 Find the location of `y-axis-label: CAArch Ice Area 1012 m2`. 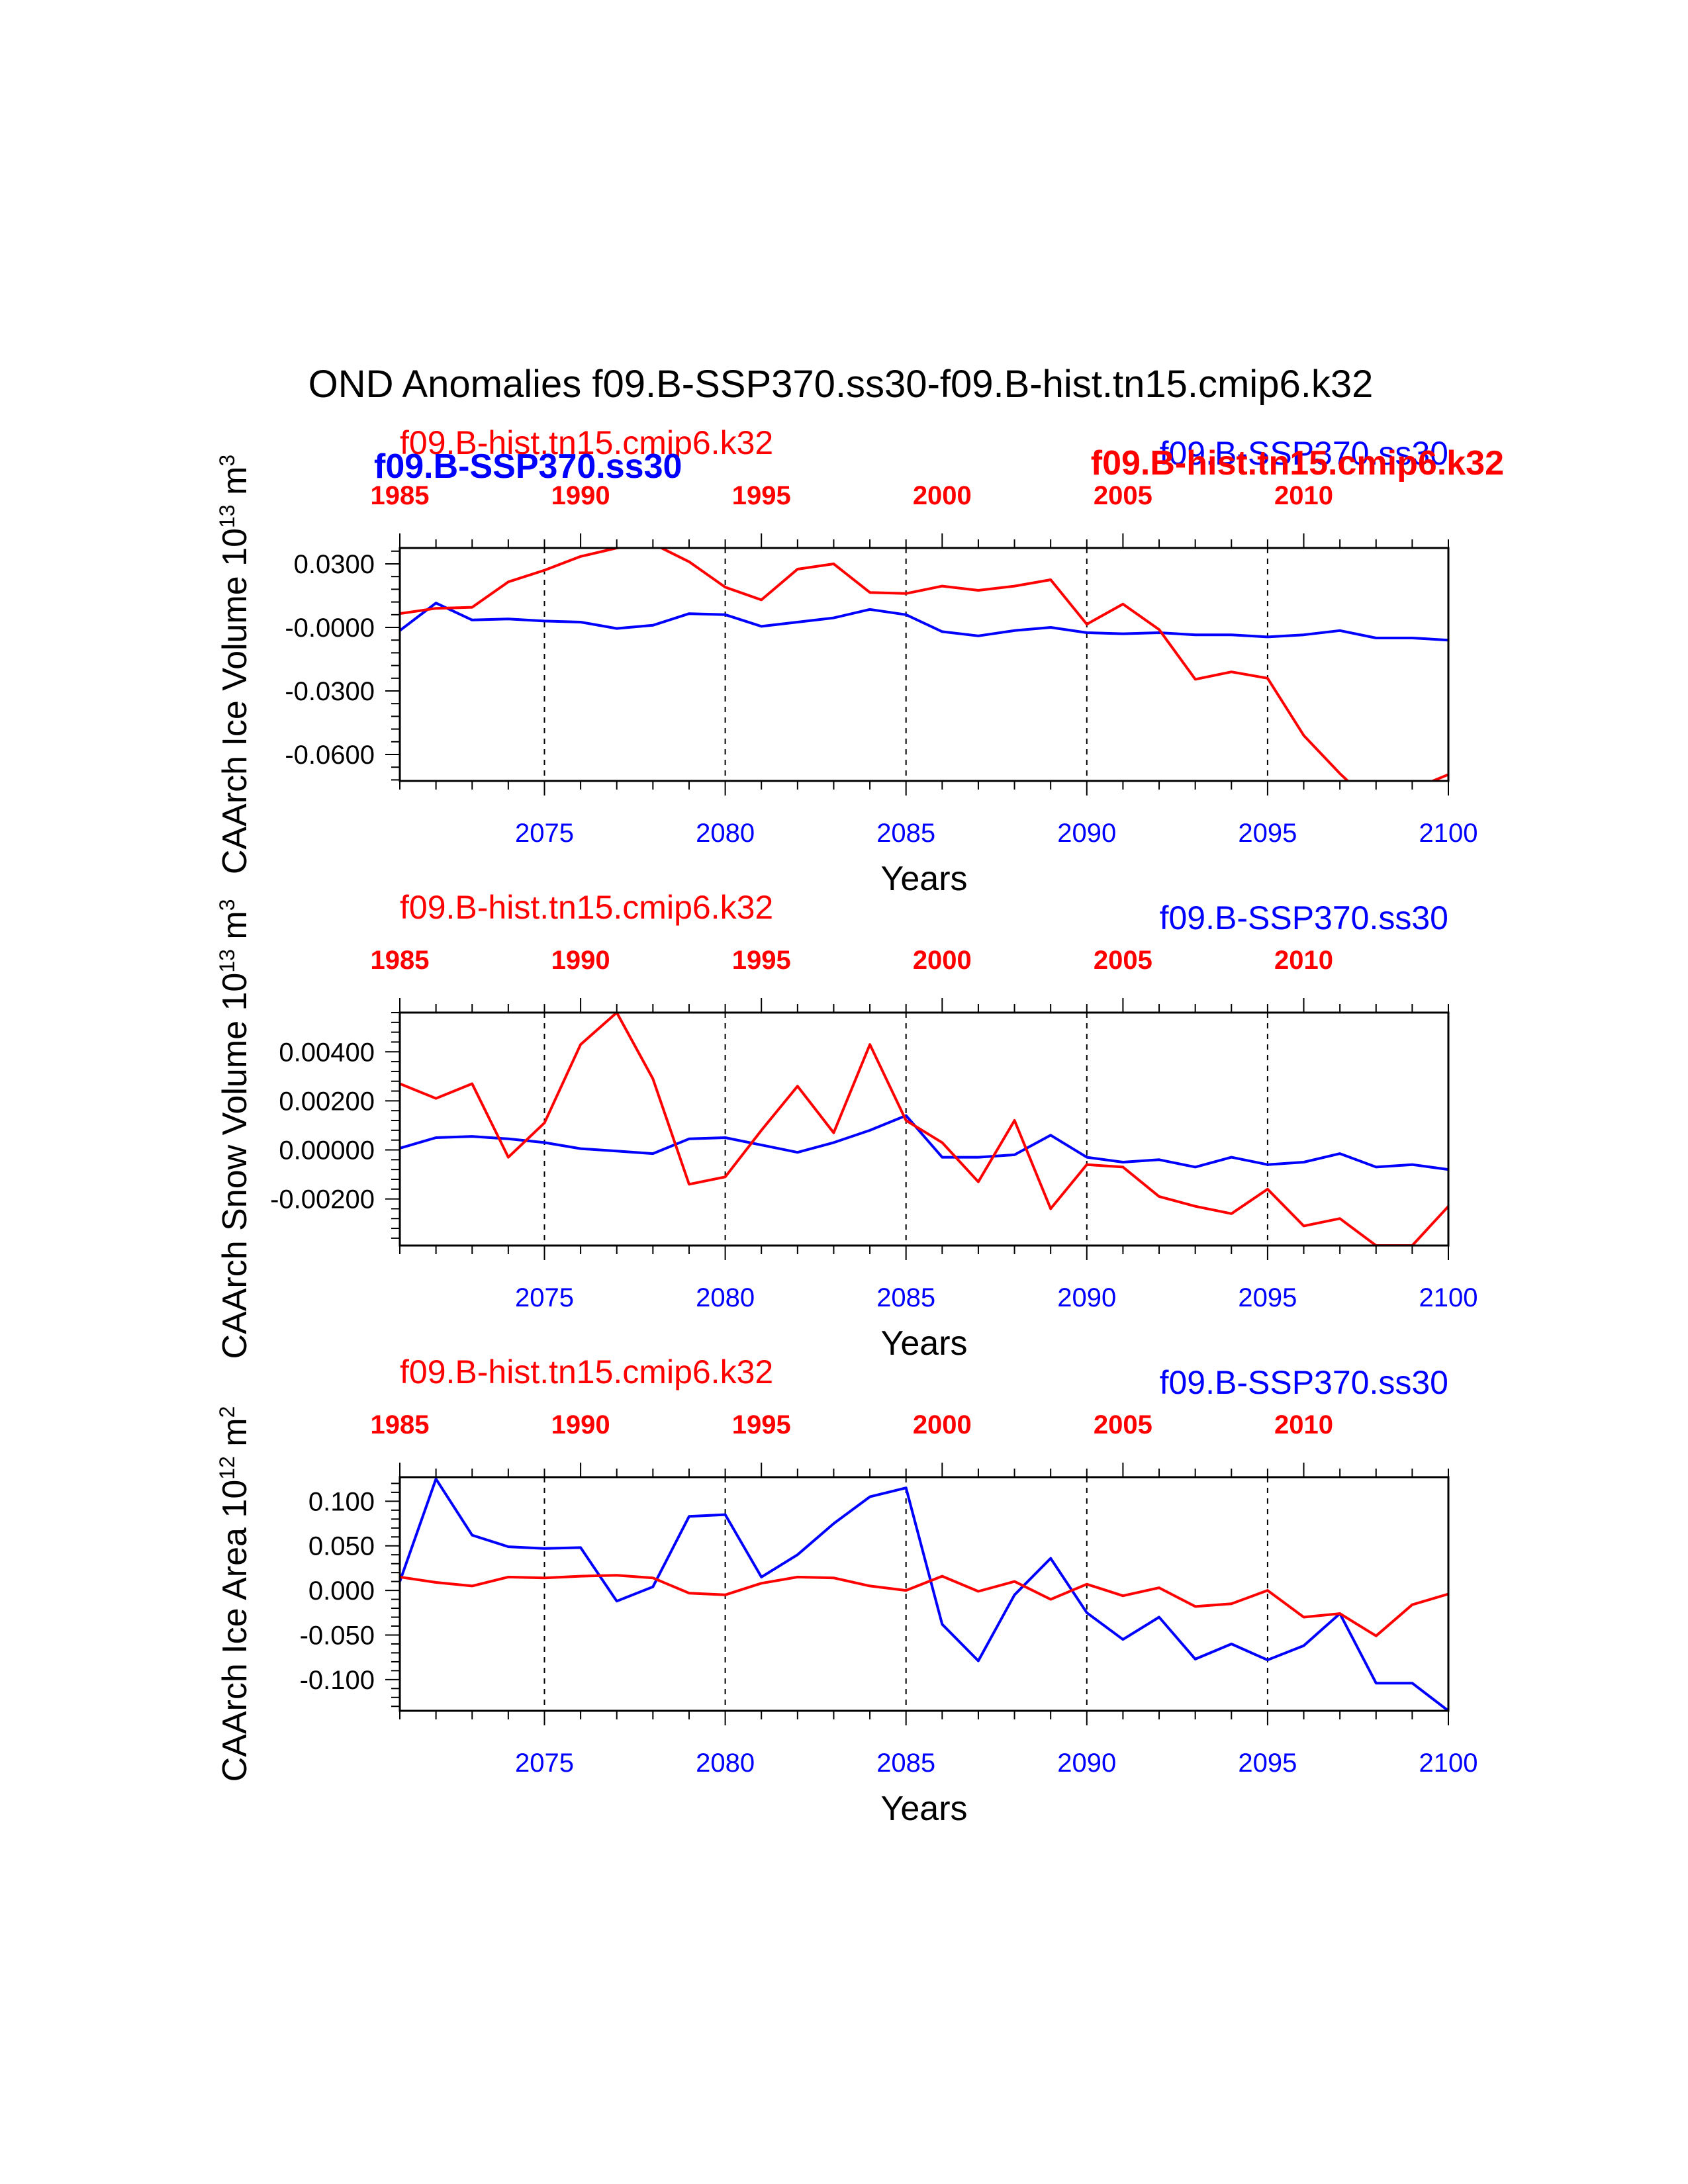

y-axis-label: CAArch Ice Area 1012 m2 is located at coordinates (234, 1594).